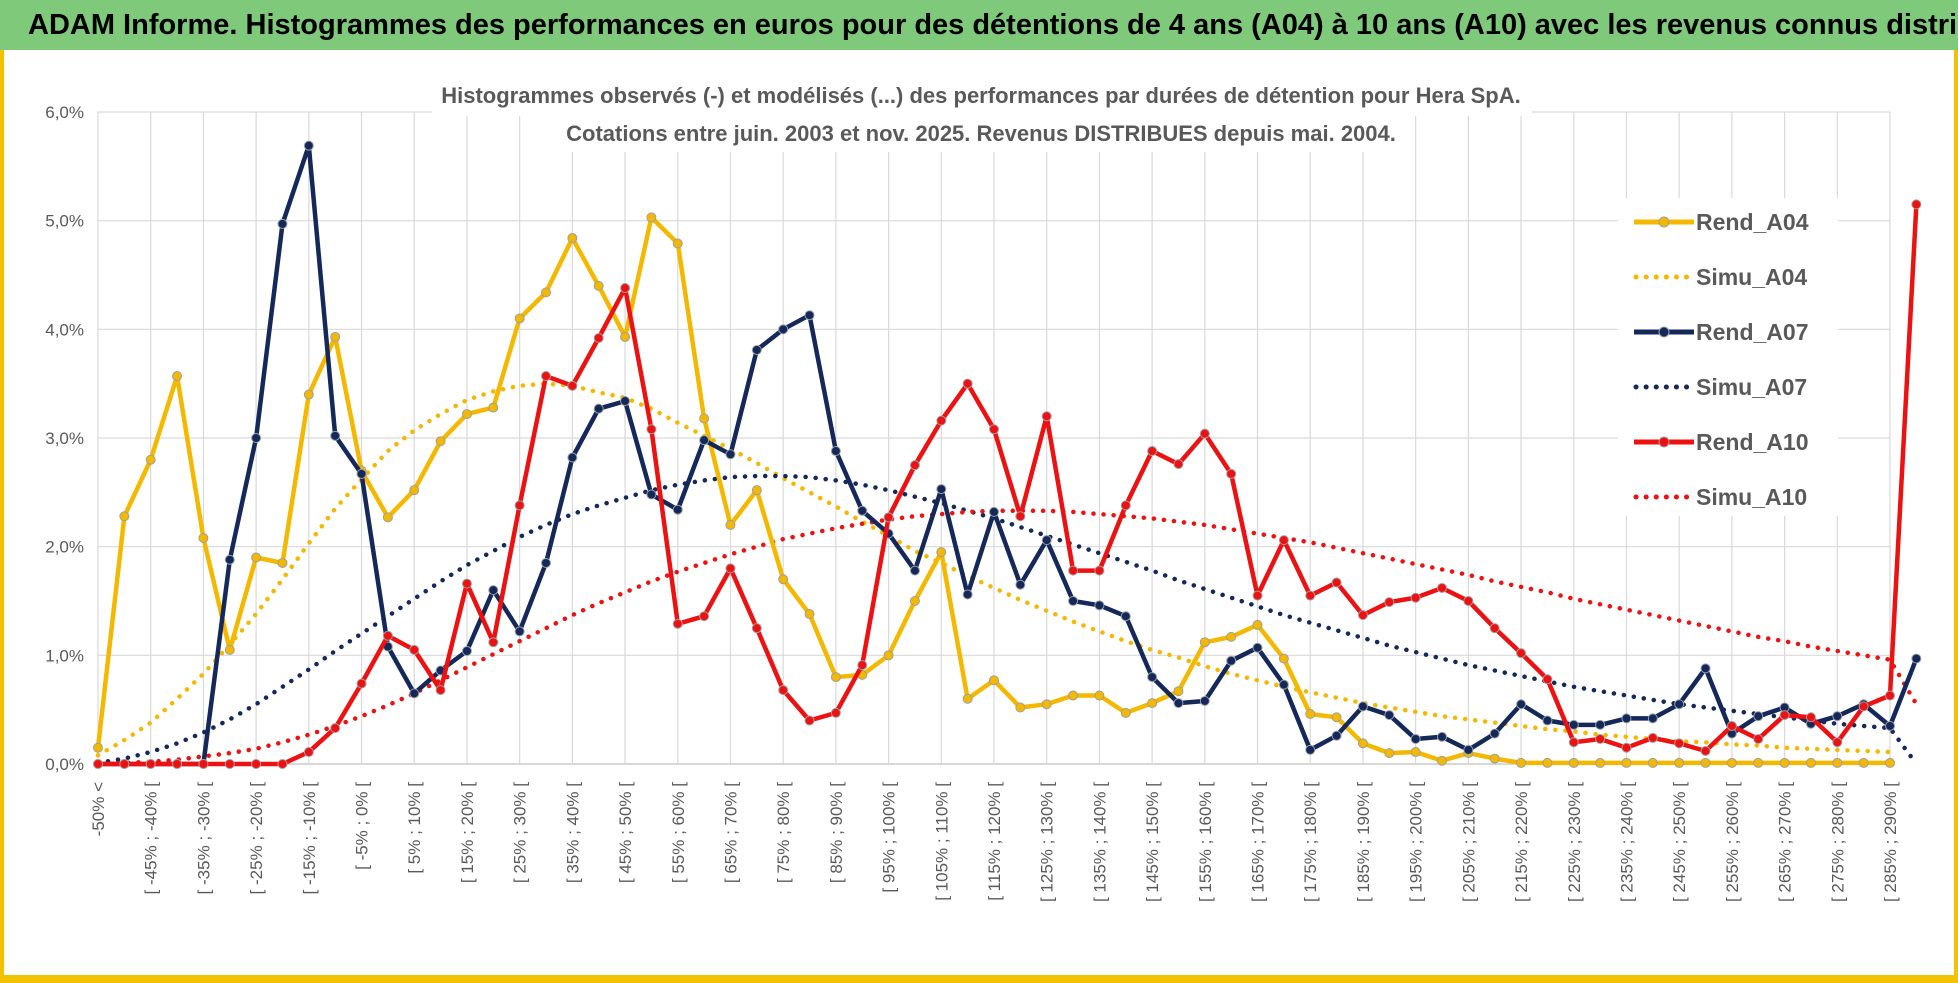 This screenshot has width=1958, height=983. What do you see at coordinates (678, 832) in the screenshot?
I see `x-tick-label: [ 55% ; 60% [` at bounding box center [678, 832].